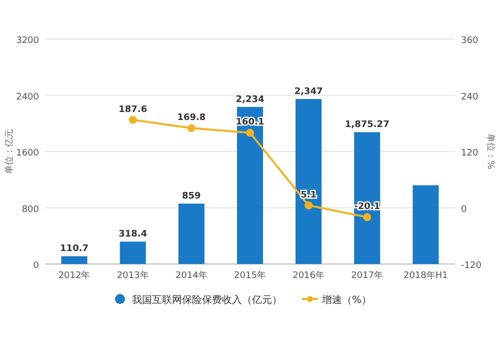  What do you see at coordinates (133, 109) in the screenshot?
I see `data-label: 187.6` at bounding box center [133, 109].